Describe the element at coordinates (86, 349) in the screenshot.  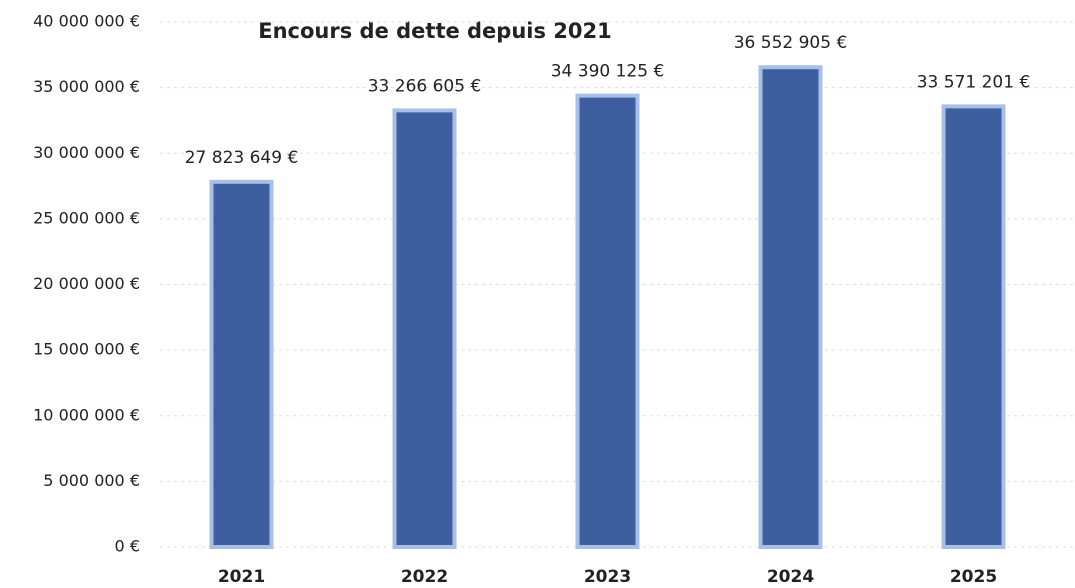
I see `y-tick-label: 15 000 000 €` at that location.